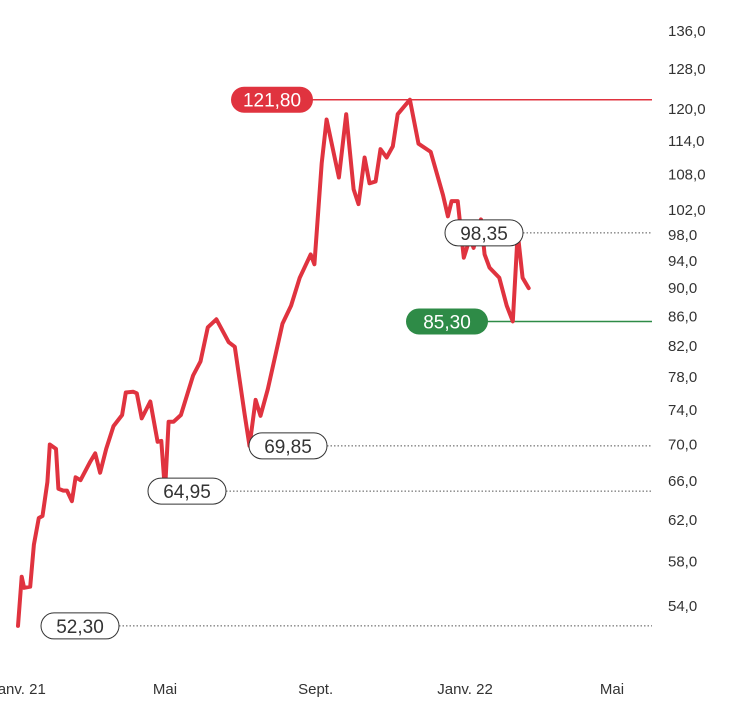 The height and width of the screenshot is (710, 730). I want to click on y-tick-label: 98,0, so click(682, 235).